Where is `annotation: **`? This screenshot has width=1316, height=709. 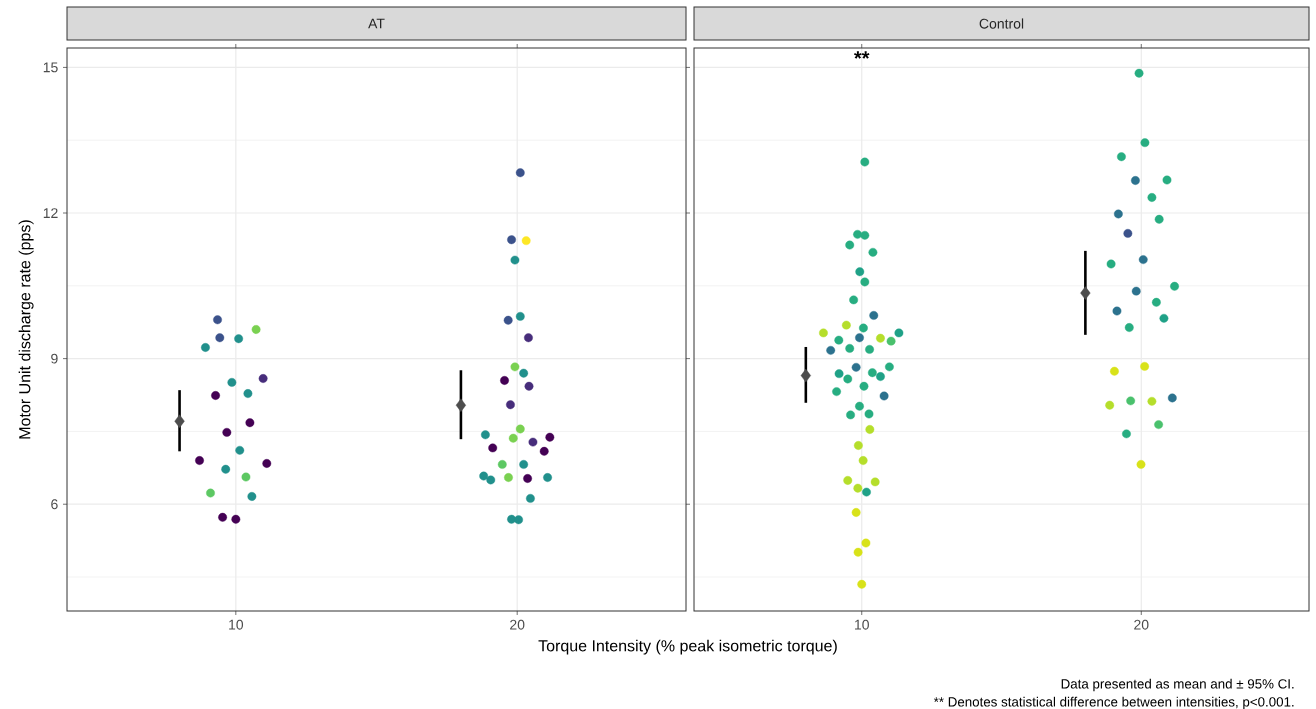 annotation: ** is located at coordinates (862, 55).